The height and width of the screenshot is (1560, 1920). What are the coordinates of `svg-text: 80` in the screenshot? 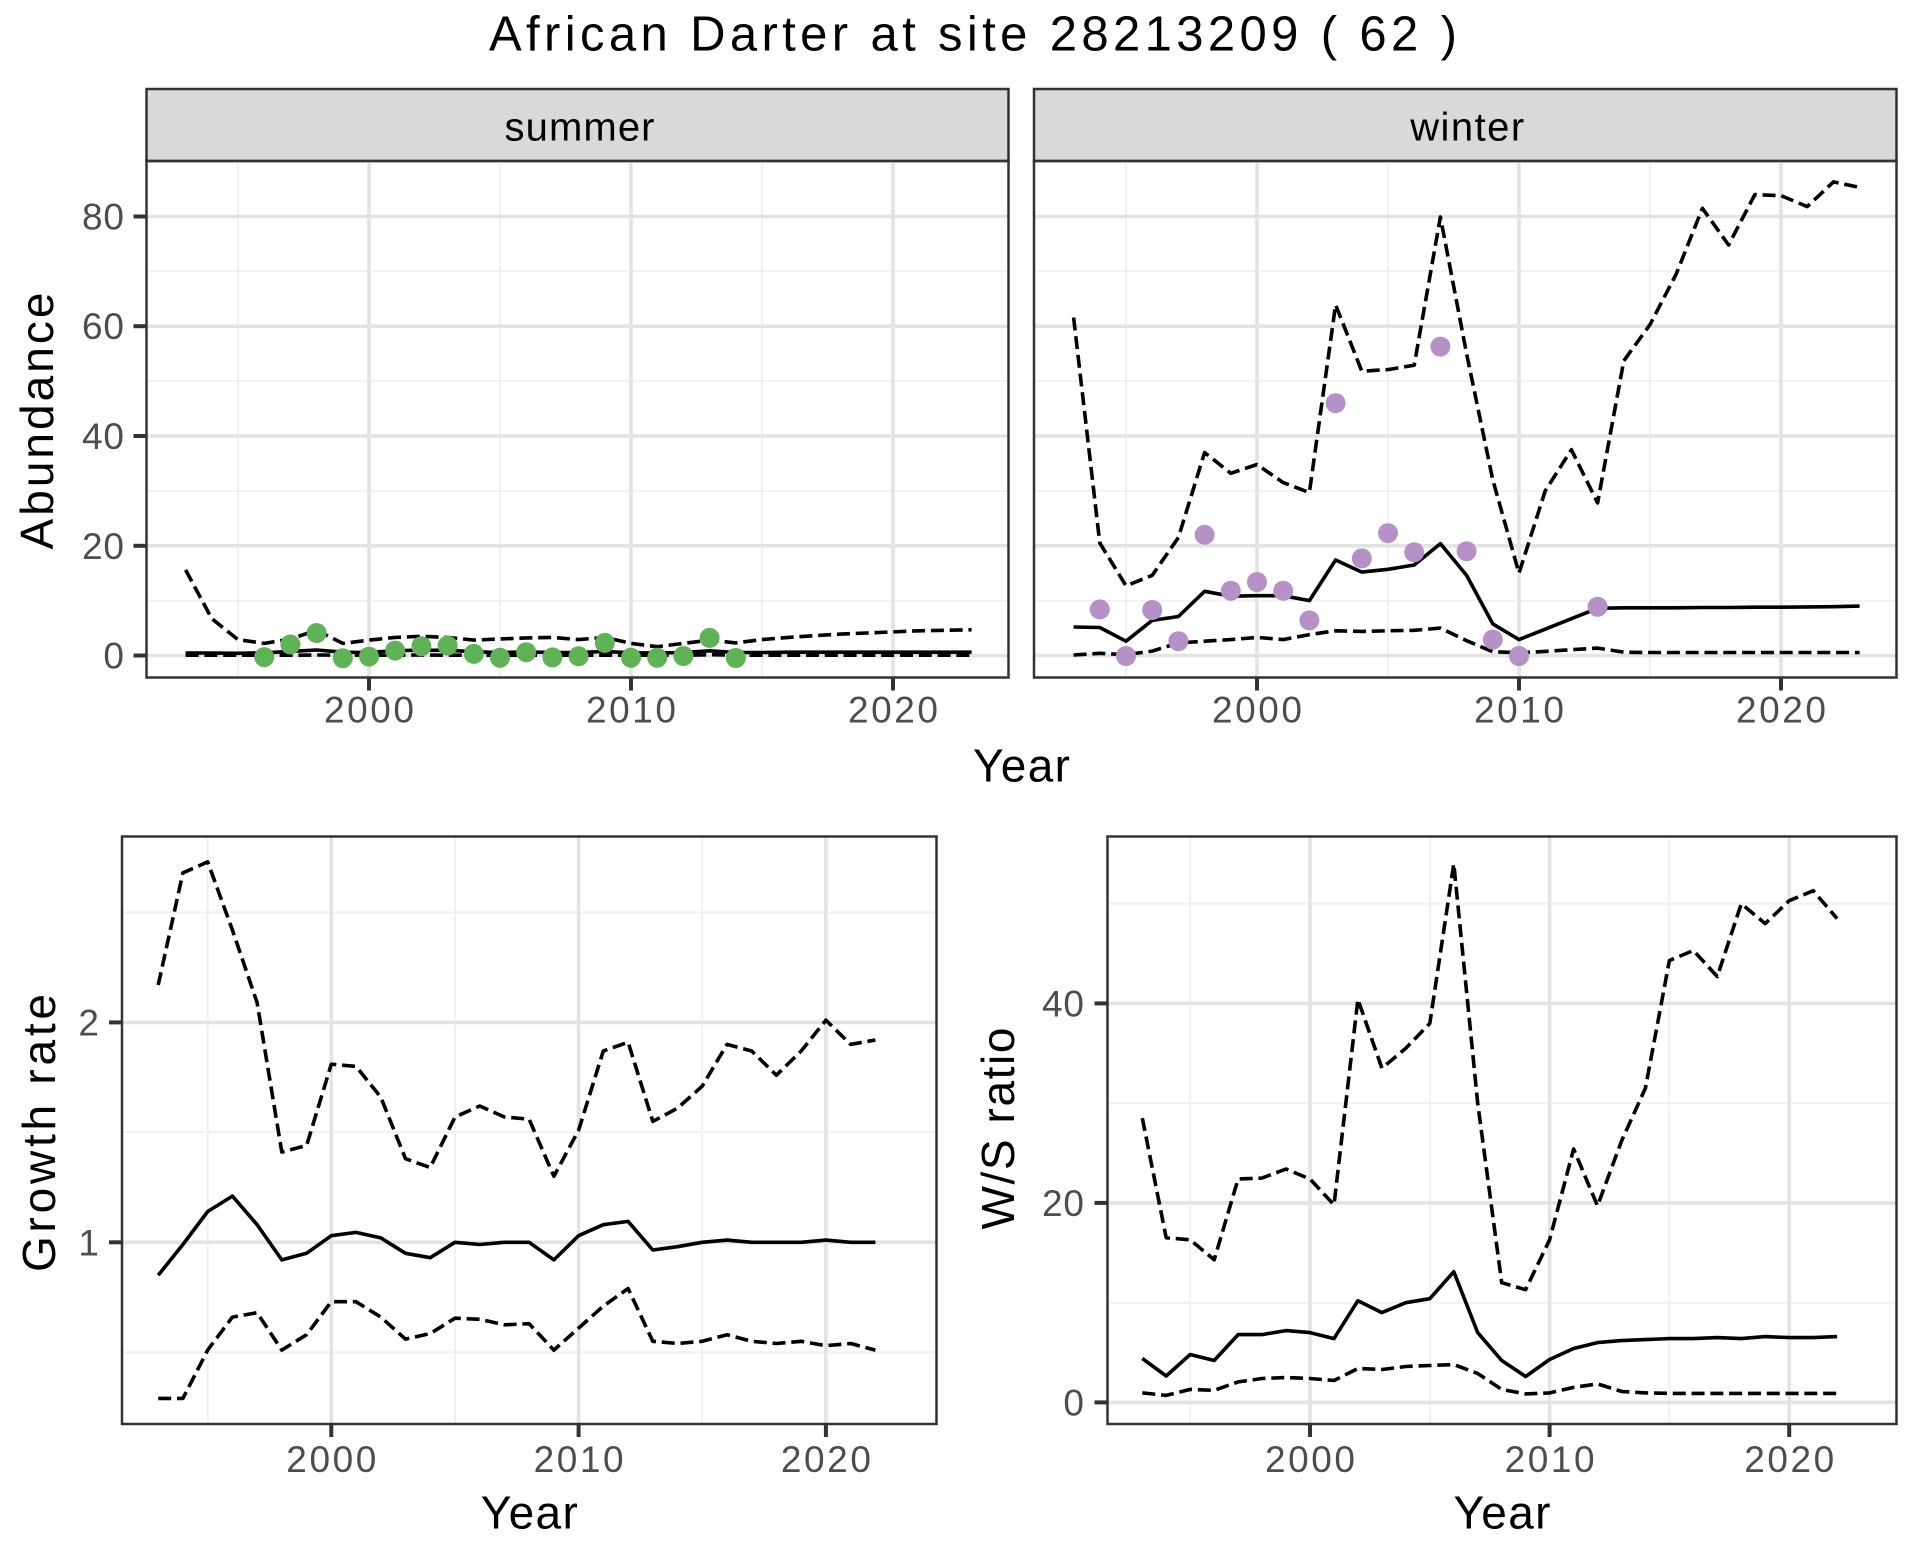 It's located at (103, 217).